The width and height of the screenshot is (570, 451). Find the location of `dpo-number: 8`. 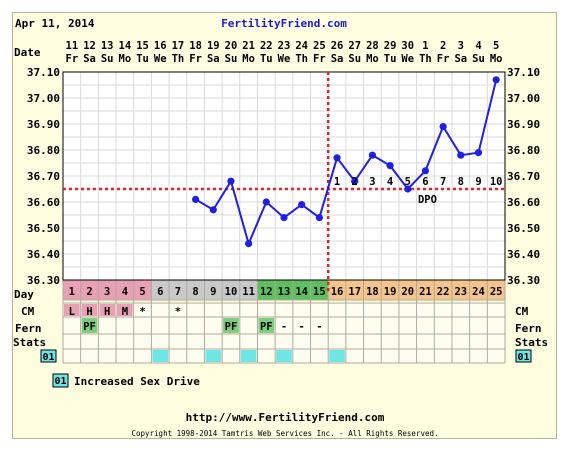

dpo-number: 8 is located at coordinates (461, 182).